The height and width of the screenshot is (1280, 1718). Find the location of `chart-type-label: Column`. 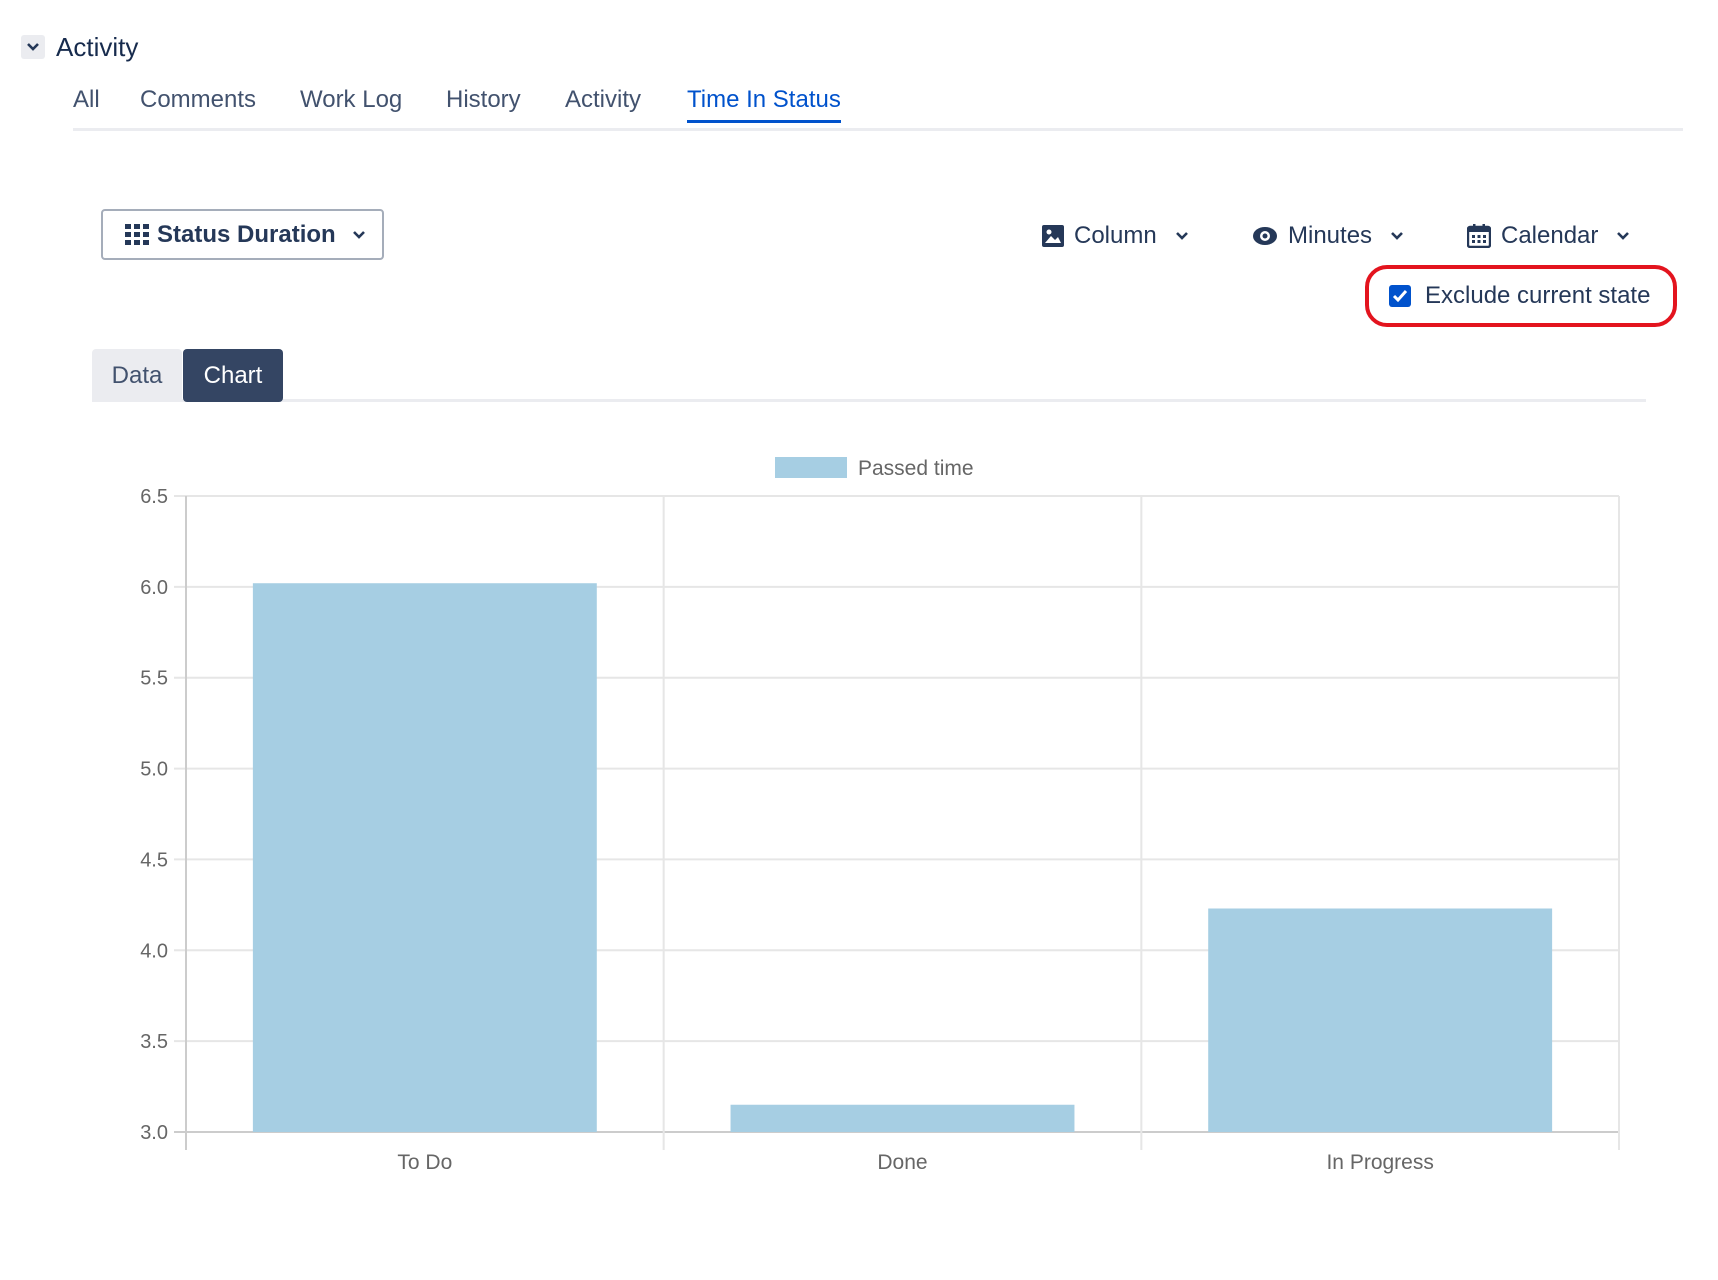

chart-type-label: Column is located at coordinates (1115, 235).